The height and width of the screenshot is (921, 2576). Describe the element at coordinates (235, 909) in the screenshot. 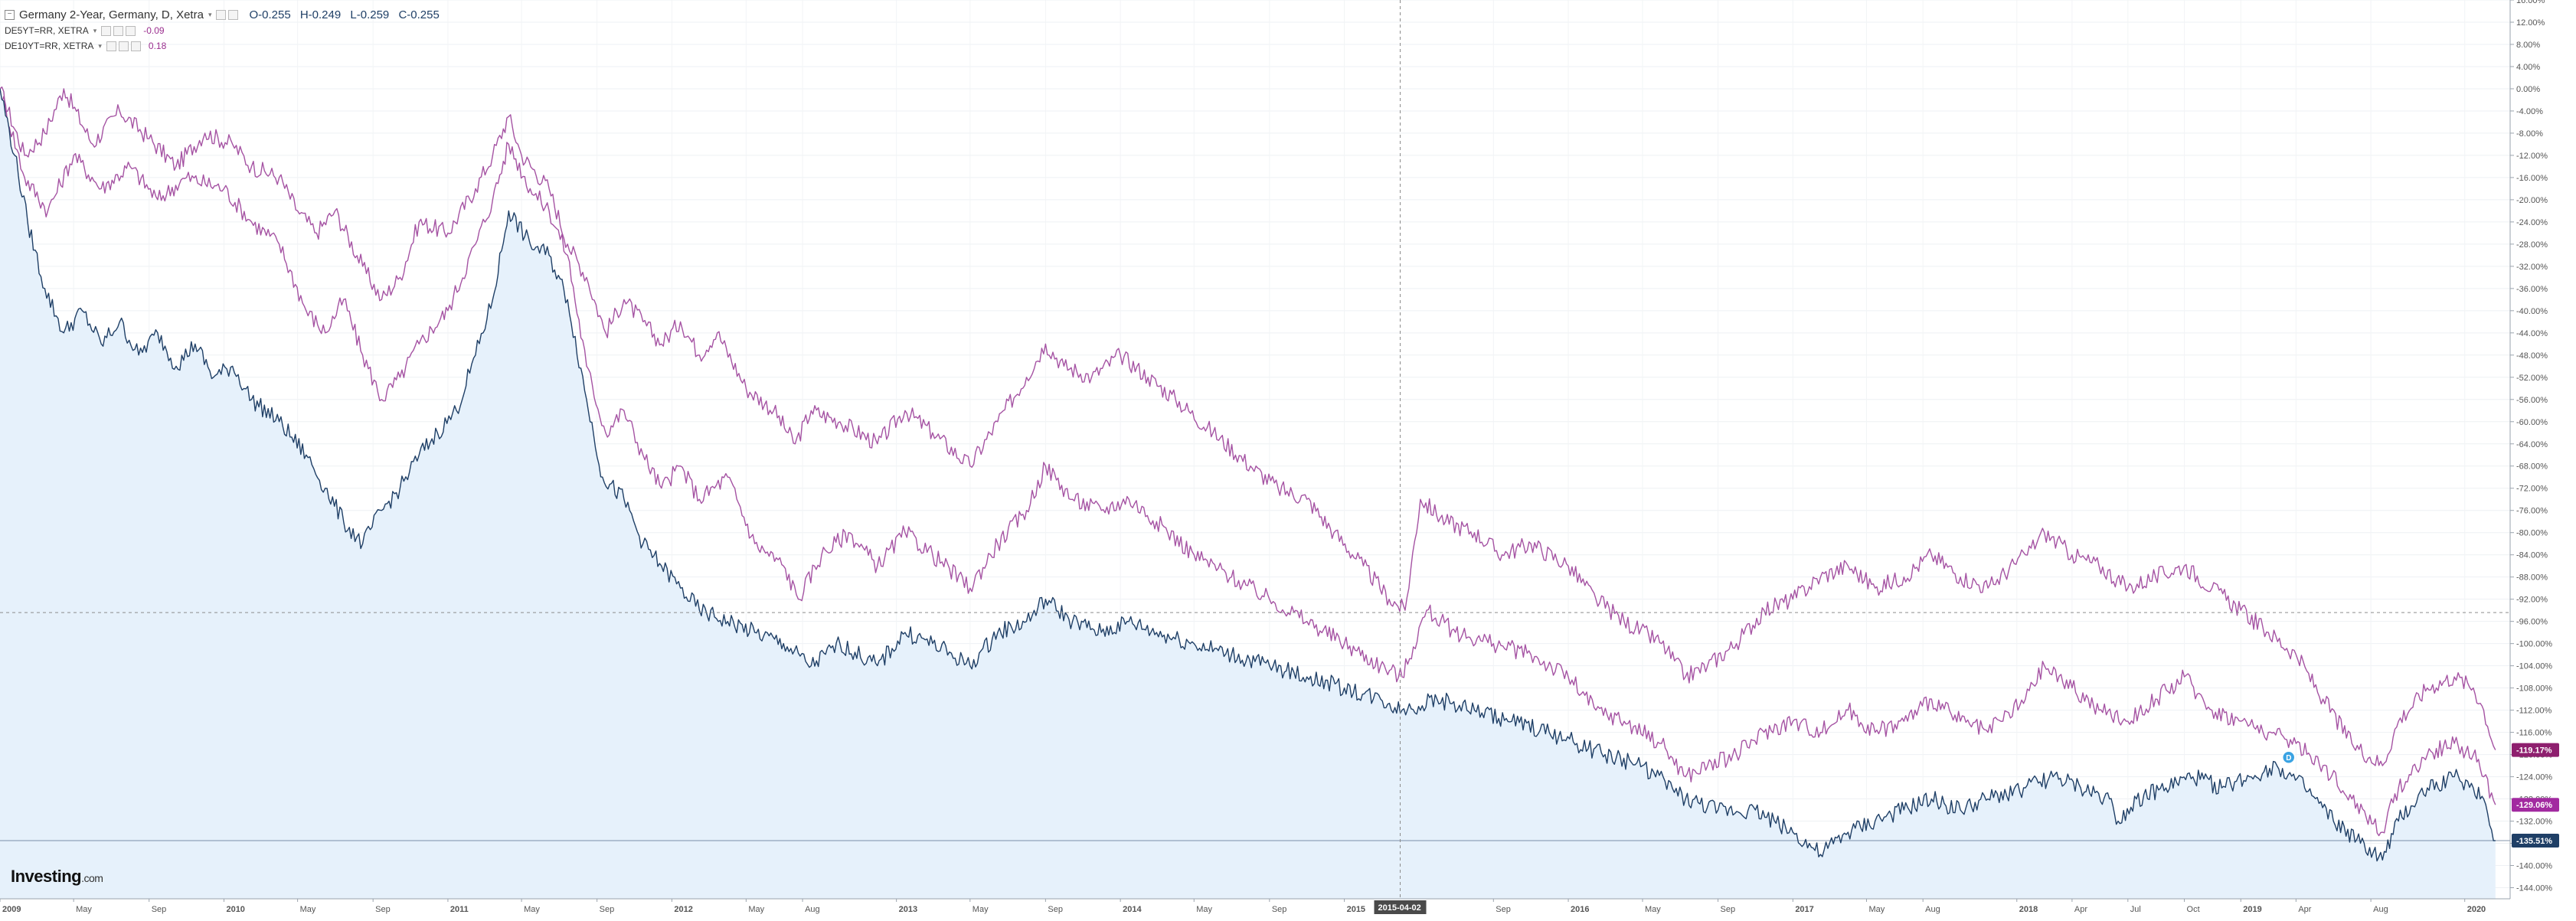

I see `x-tick-label: 2010` at that location.